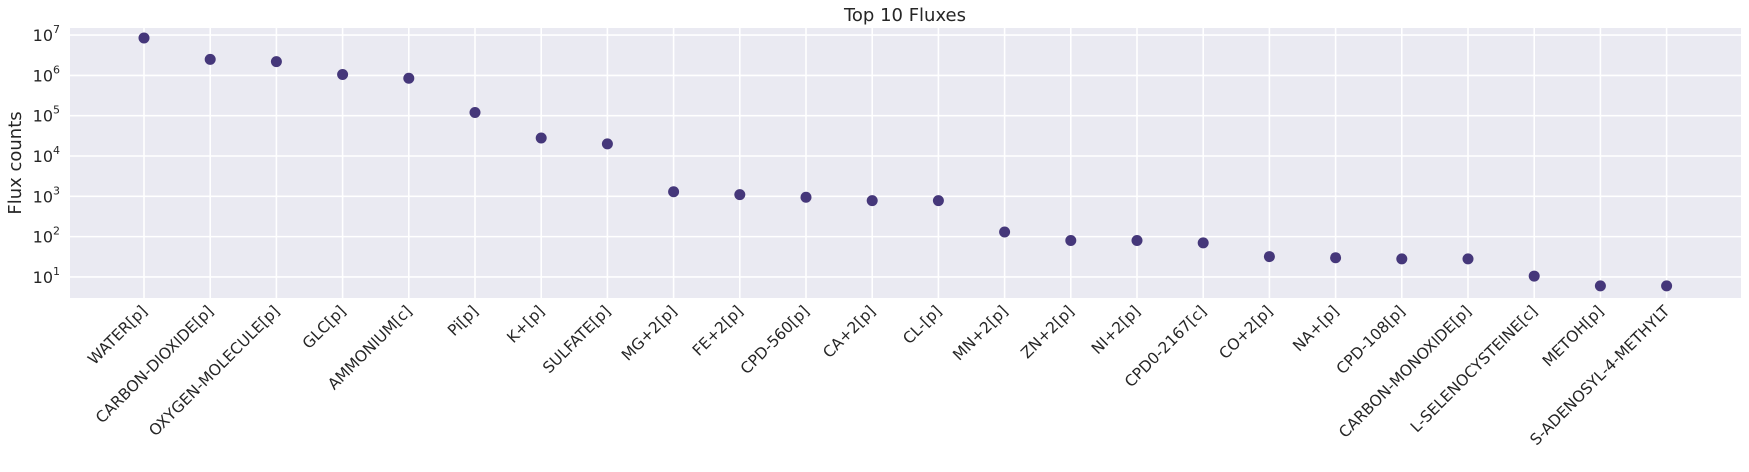 The height and width of the screenshot is (472, 1749). I want to click on x-tick-label: NI+2[p], so click(1116, 330).